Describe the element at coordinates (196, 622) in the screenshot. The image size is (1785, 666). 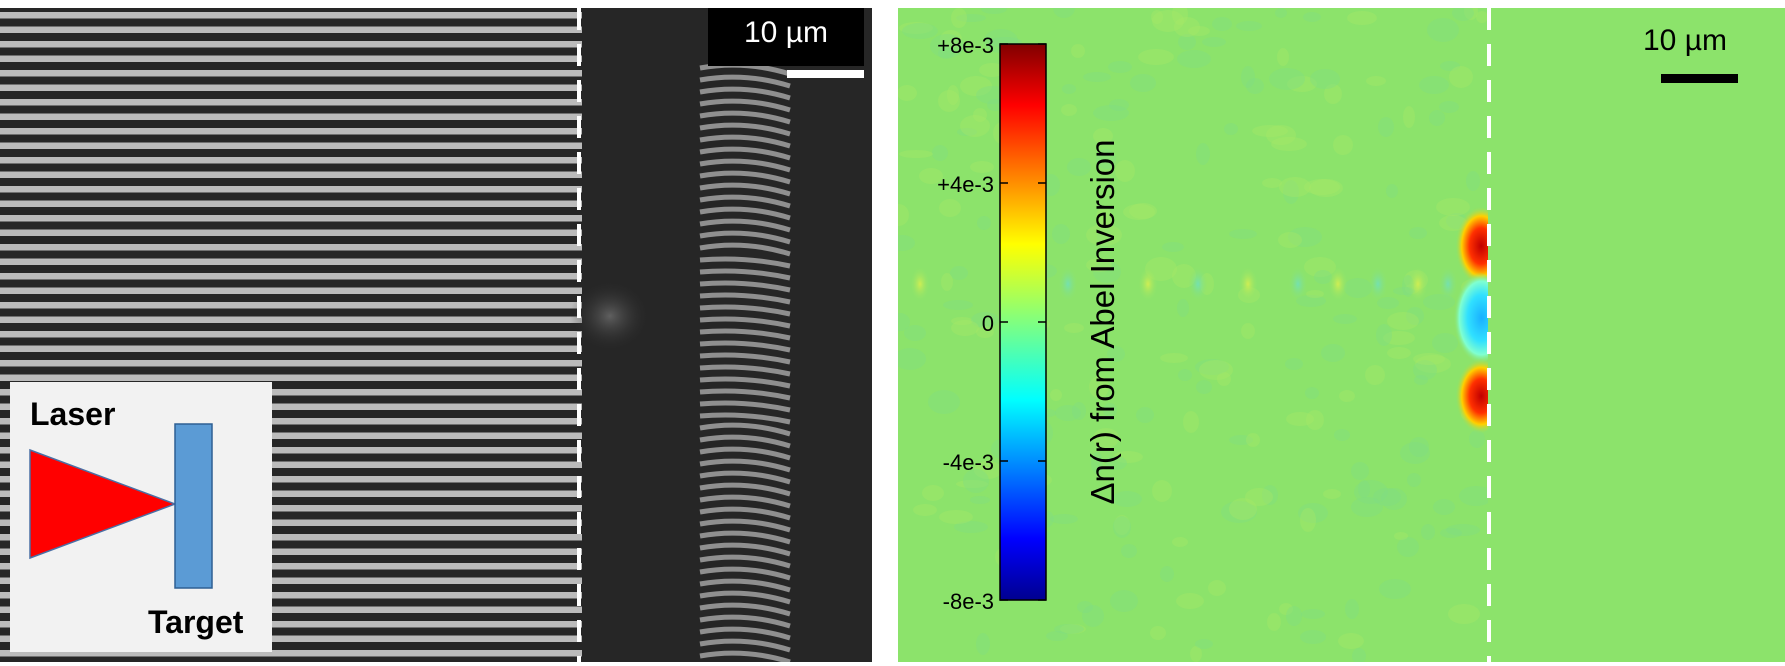
I see `target-label: Target` at that location.